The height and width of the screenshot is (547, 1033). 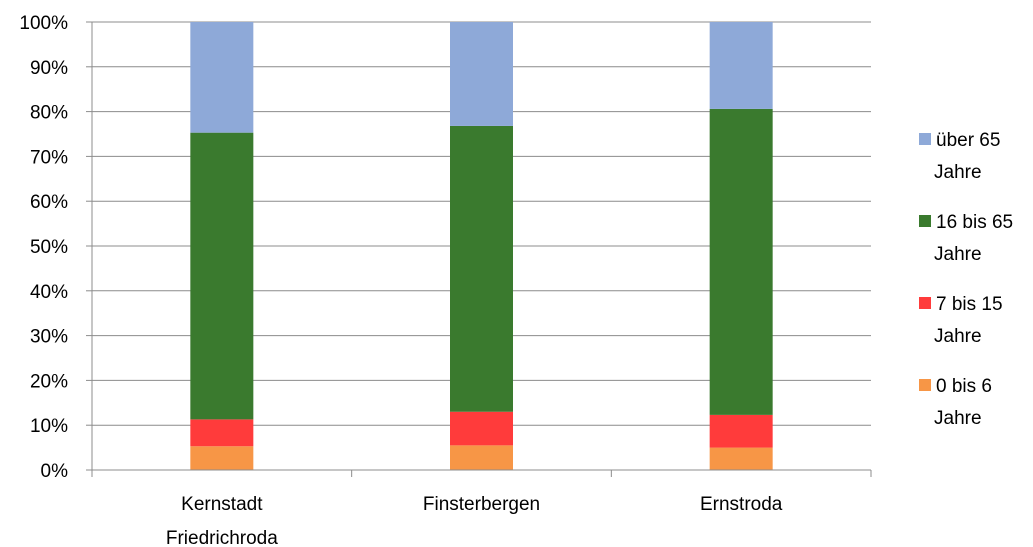 I want to click on y-axis-tick-labels: 0% 10% 20% 30% 40% 50% 60% 70% 80% 90% 100%, so click(x=43, y=247).